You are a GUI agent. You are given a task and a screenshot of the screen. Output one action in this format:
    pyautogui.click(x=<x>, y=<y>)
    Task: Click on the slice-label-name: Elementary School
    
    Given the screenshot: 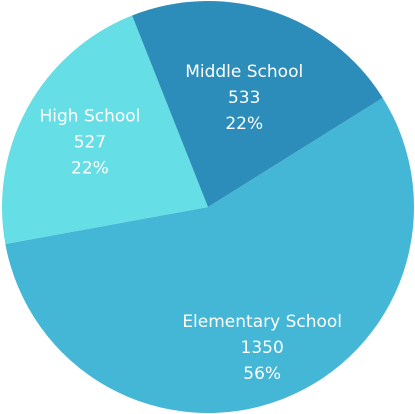 What is the action you would take?
    pyautogui.click(x=262, y=322)
    